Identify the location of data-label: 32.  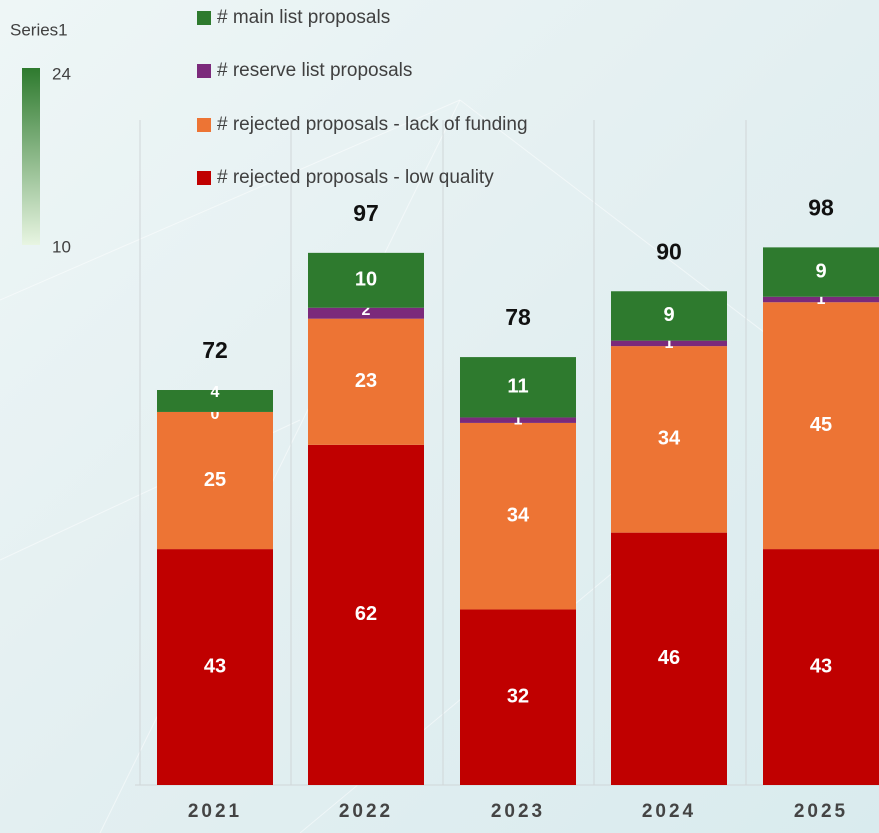
(518, 697).